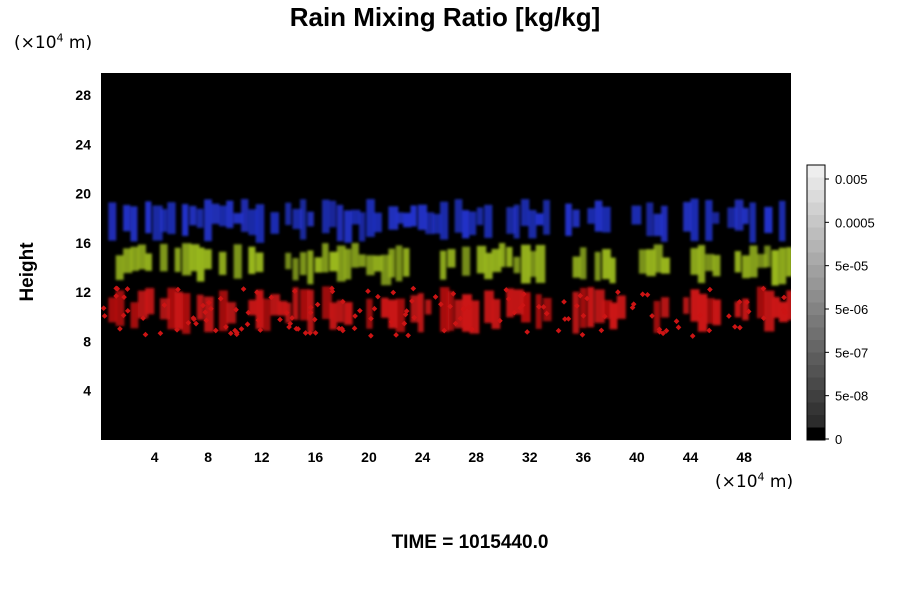 This screenshot has width=900, height=600. I want to click on x-unit-prefix: (×10, so click(736, 482).